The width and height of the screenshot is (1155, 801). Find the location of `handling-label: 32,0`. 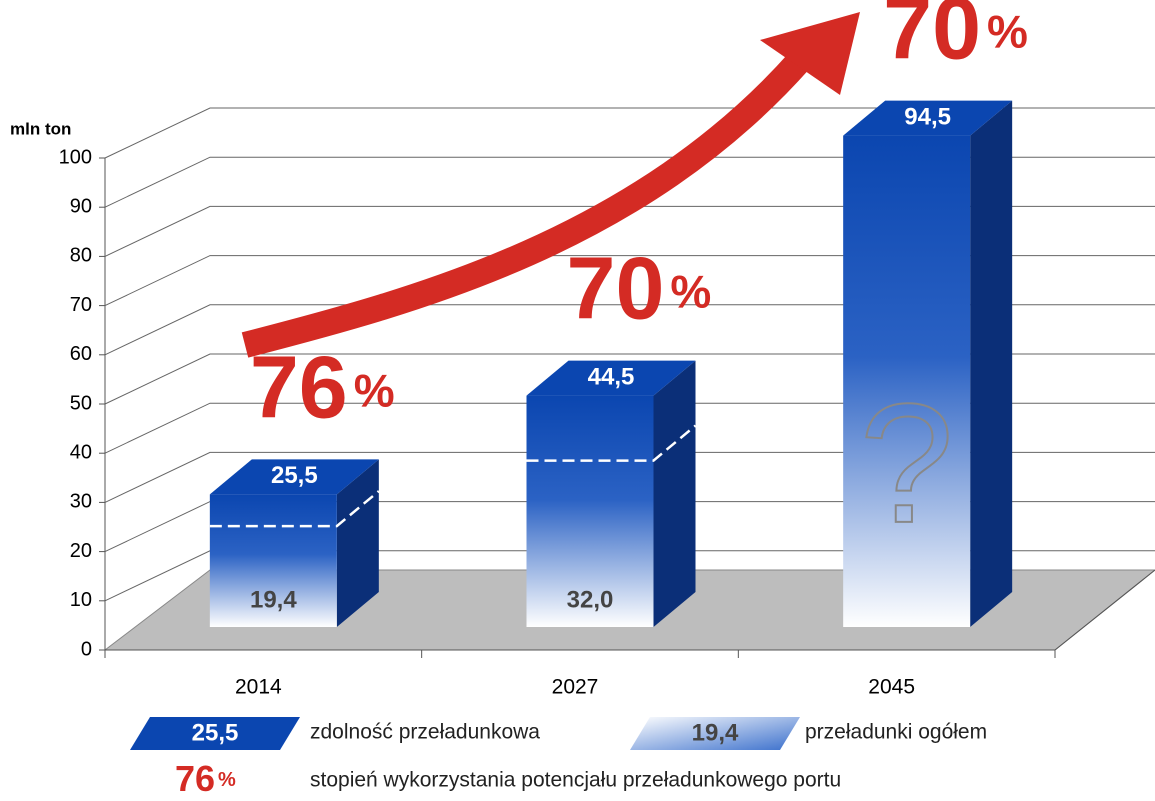

handling-label: 32,0 is located at coordinates (590, 599).